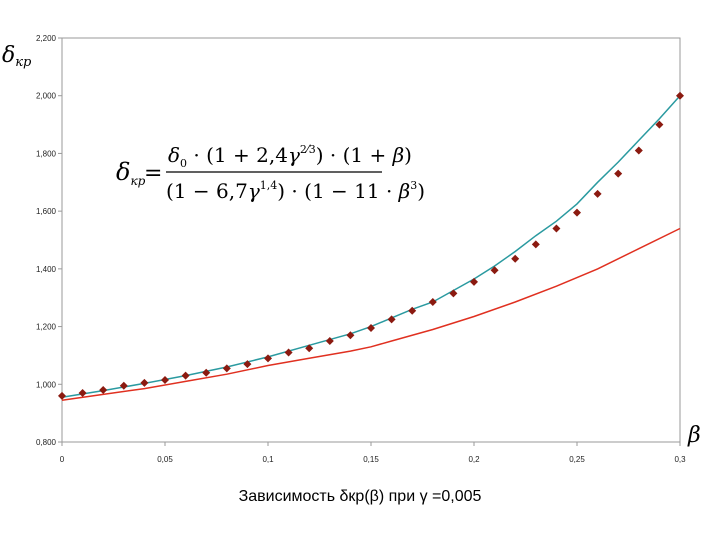 The height and width of the screenshot is (540, 720). Describe the element at coordinates (165, 459) in the screenshot. I see `x-tick-label: 0,05` at that location.